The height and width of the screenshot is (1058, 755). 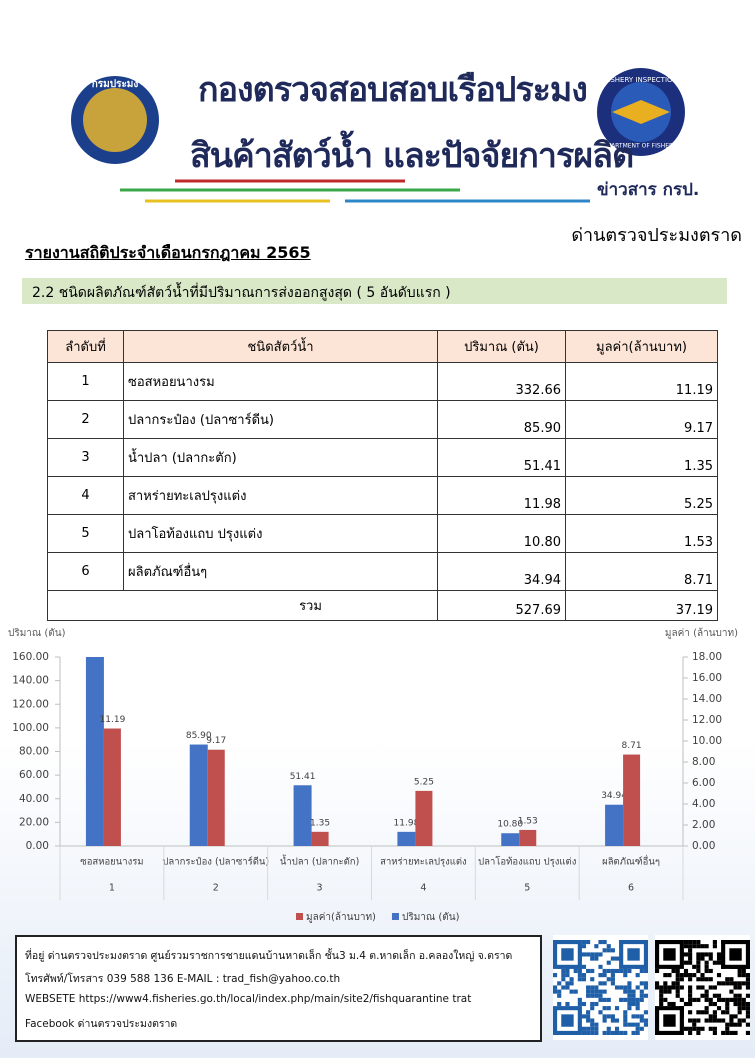 I want to click on data-label: 5.25, so click(x=424, y=782).